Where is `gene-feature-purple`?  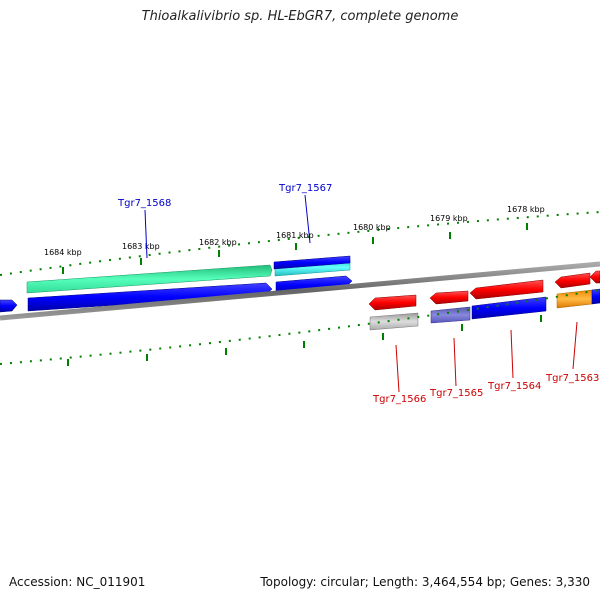
gene-feature-purple is located at coordinates (450, 315).